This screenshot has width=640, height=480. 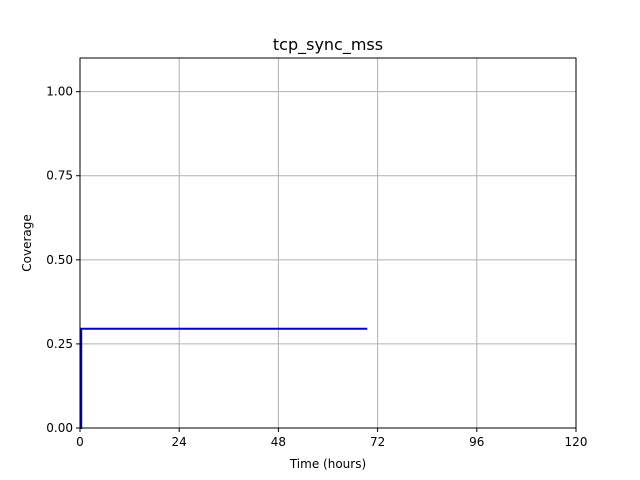 What do you see at coordinates (59, 428) in the screenshot?
I see `y-tick-label: 0.00` at bounding box center [59, 428].